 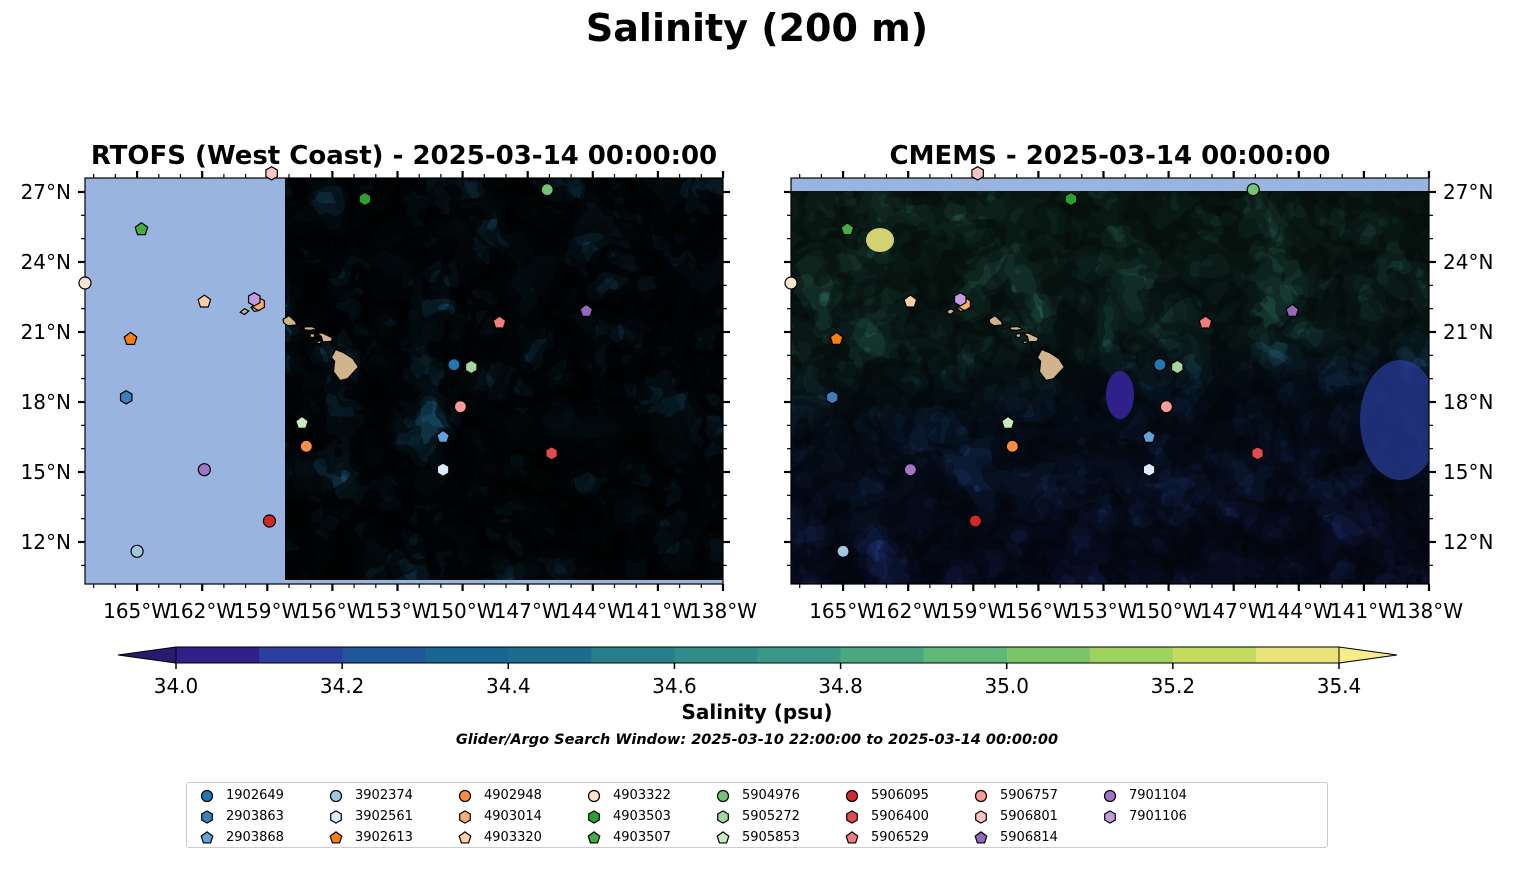 I want to click on lon-tick-label: 159°W, so click(x=267, y=611).